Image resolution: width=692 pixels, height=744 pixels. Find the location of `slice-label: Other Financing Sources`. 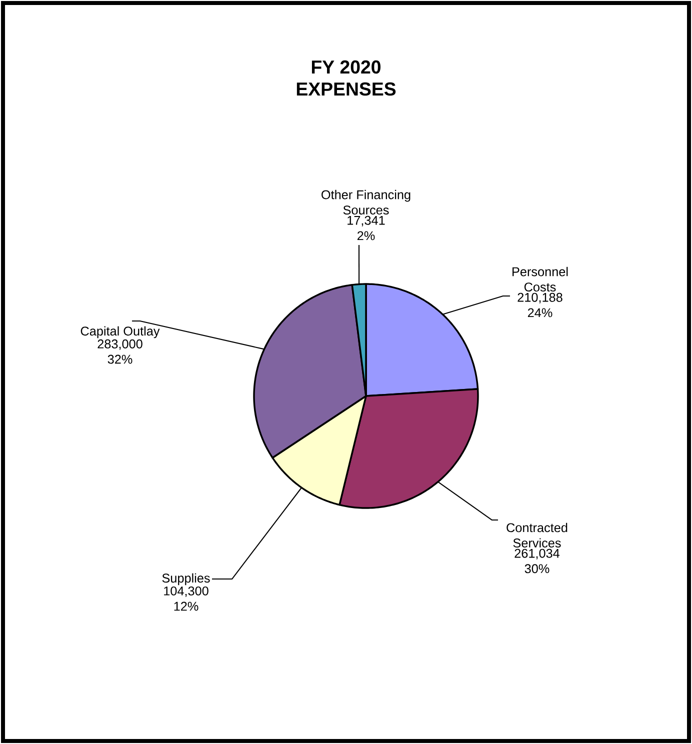

slice-label: Other Financing Sources is located at coordinates (366, 202).